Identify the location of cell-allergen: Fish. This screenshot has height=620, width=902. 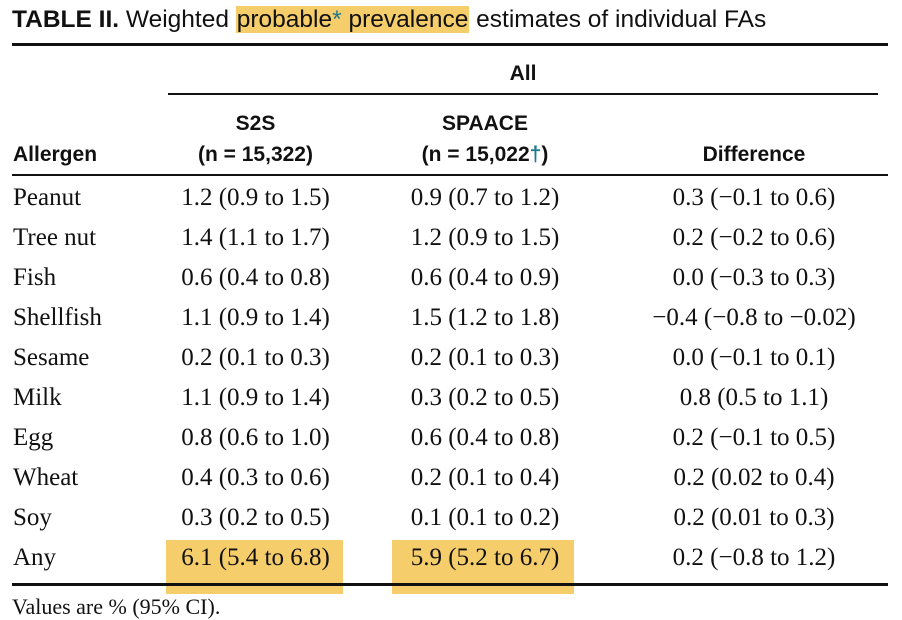
(35, 277).